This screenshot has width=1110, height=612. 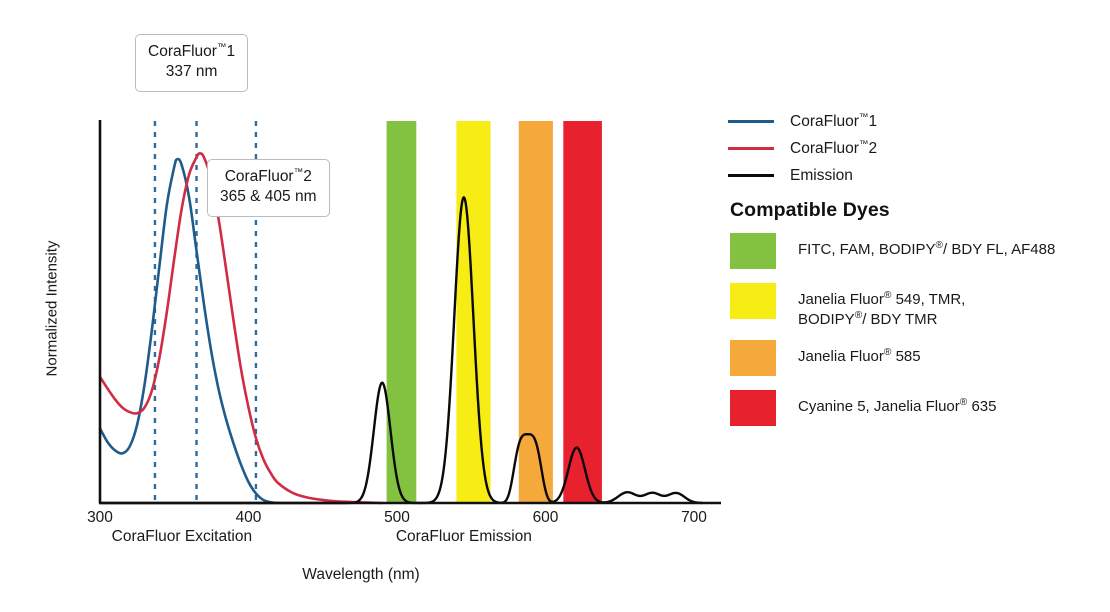 I want to click on compatible-dyes-heading: Compatible Dyes, so click(x=810, y=210).